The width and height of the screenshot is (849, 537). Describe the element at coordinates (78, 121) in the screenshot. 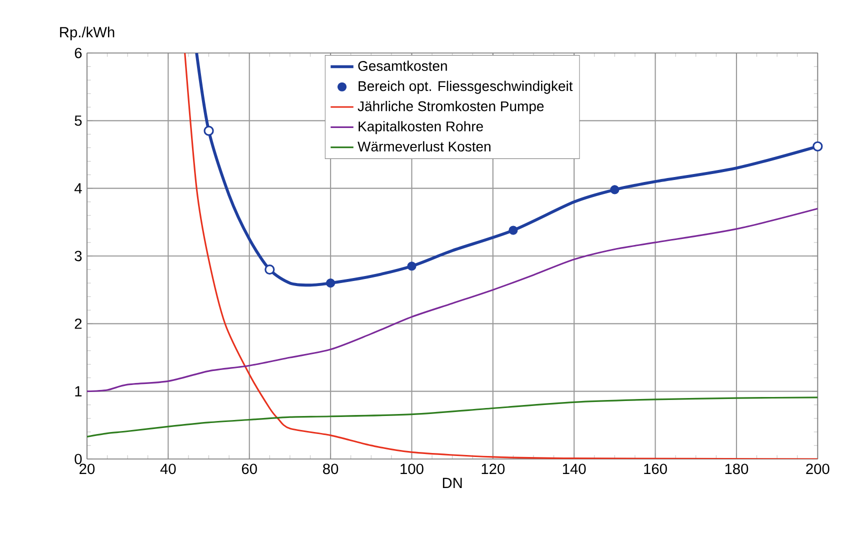

I see `y-tick-label: 5` at that location.